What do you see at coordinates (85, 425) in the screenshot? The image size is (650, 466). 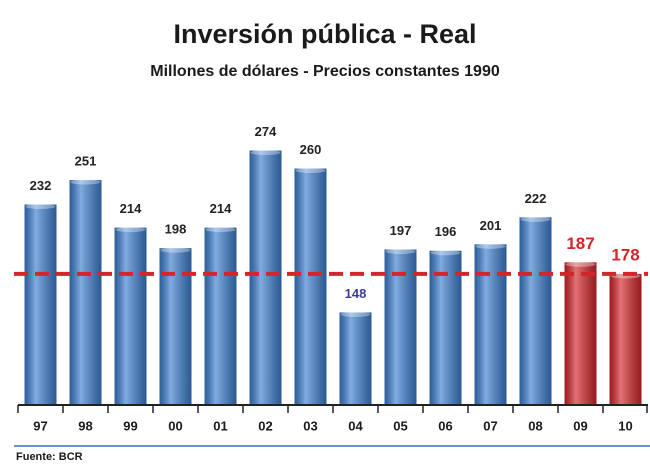 I see `x-tick-label: 98` at bounding box center [85, 425].